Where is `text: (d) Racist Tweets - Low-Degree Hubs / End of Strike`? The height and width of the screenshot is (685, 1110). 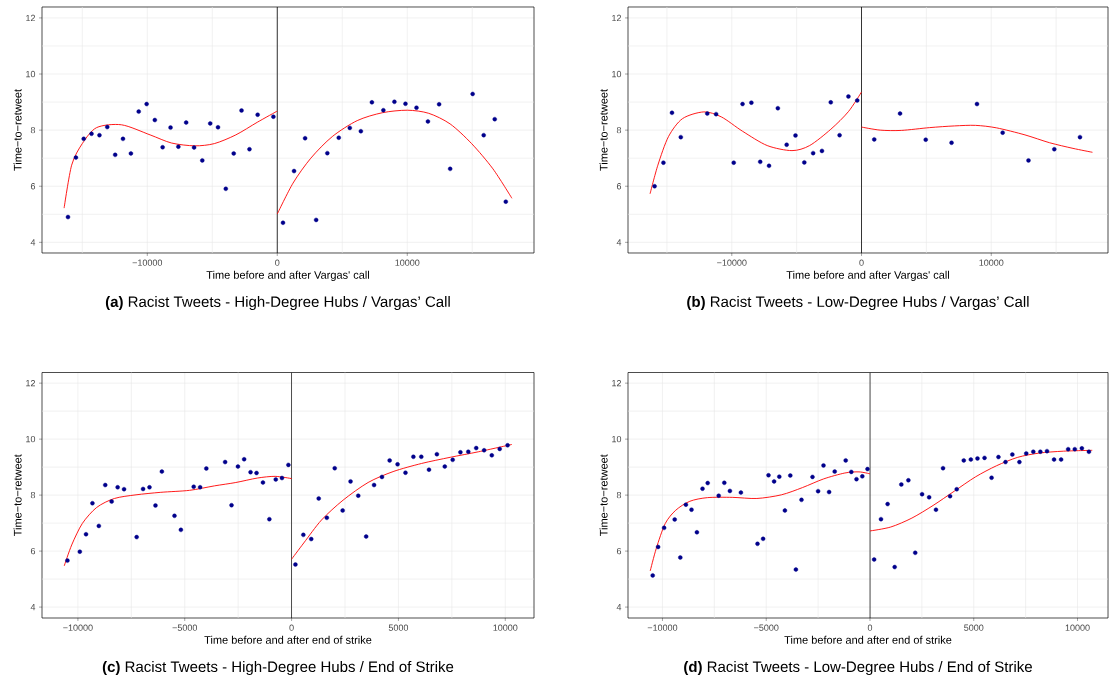
text: (d) Racist Tweets - Low-Degree Hubs / End of Strike is located at coordinates (858, 668).